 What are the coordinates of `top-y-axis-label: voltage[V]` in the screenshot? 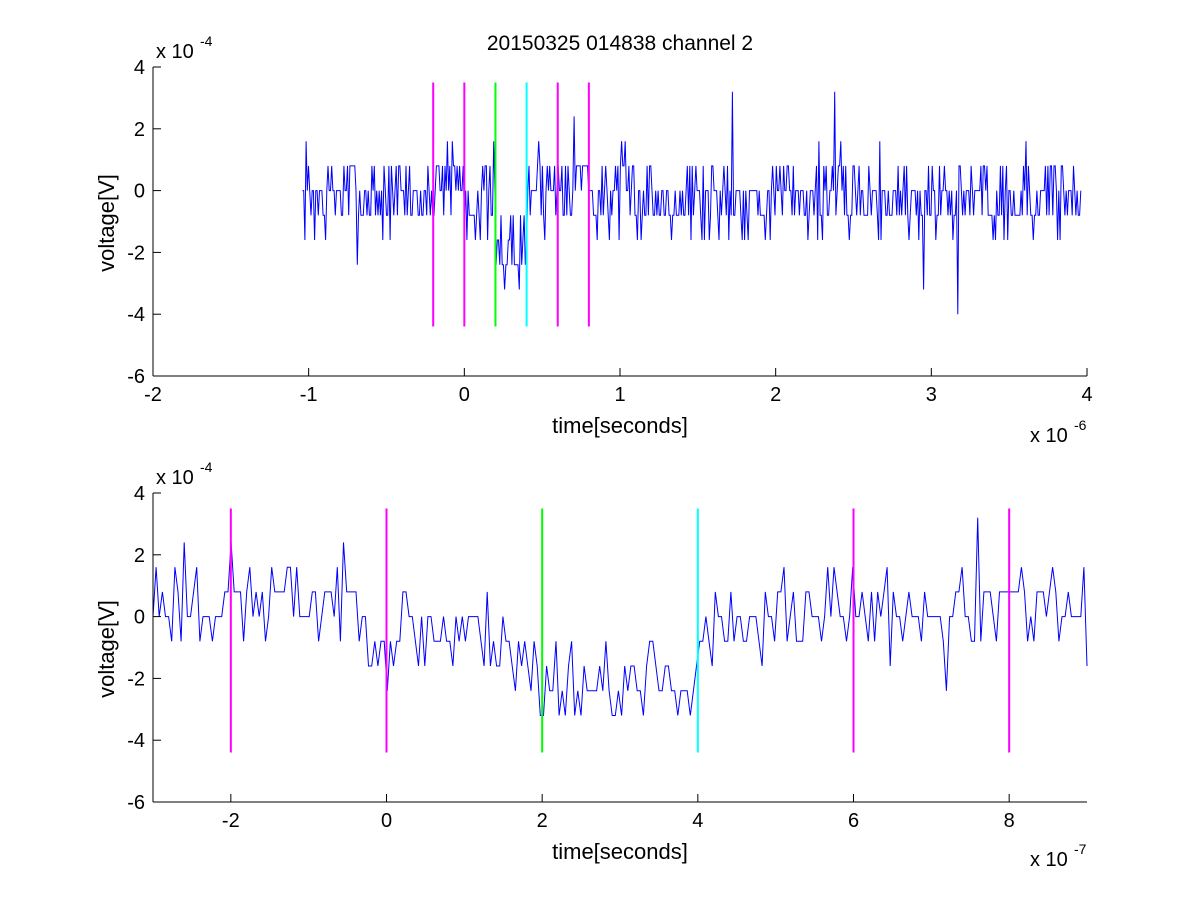 It's located at (106, 223).